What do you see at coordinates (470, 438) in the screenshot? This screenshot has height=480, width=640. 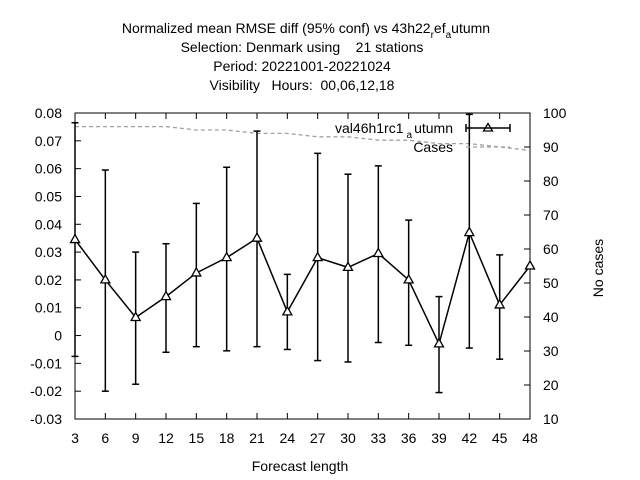 I see `x-tick-label: 42` at bounding box center [470, 438].